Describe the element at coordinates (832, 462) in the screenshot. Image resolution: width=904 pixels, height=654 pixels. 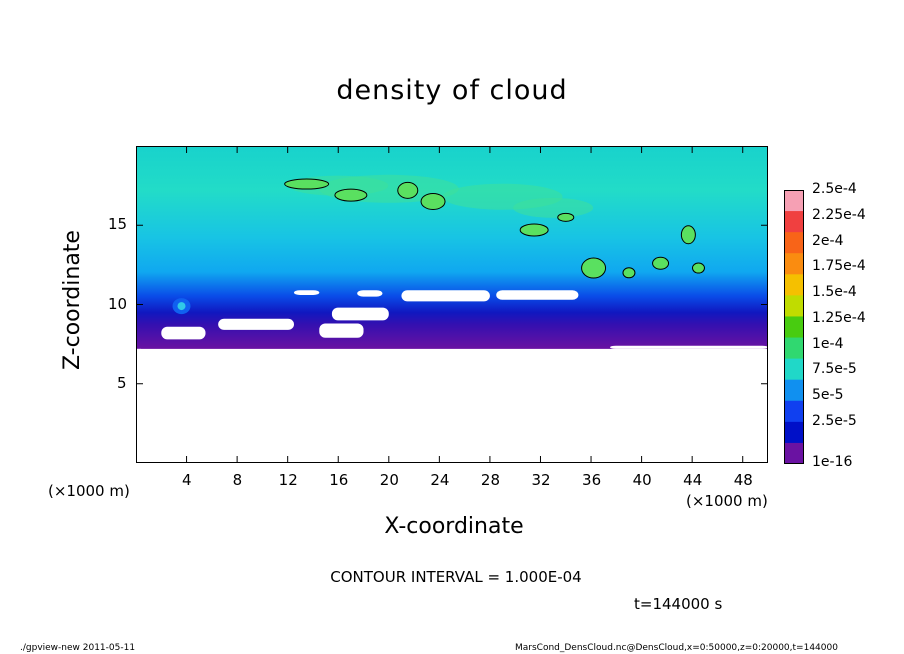
I see `colorbar-label: 1e-16` at that location.